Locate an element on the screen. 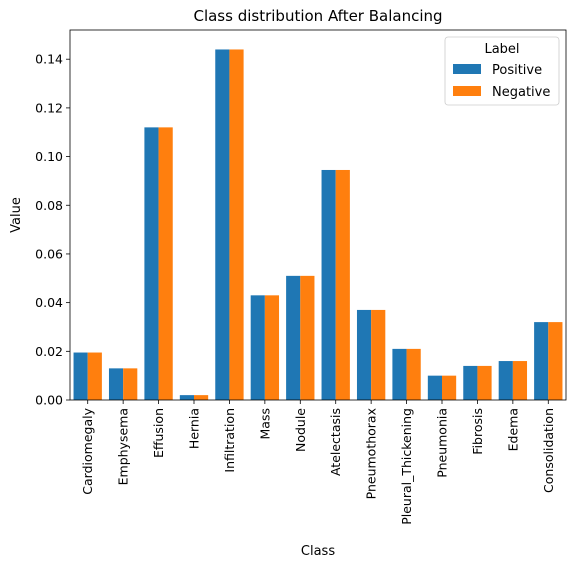 This screenshot has width=576, height=569. x-axis-label: Class is located at coordinates (318, 551).